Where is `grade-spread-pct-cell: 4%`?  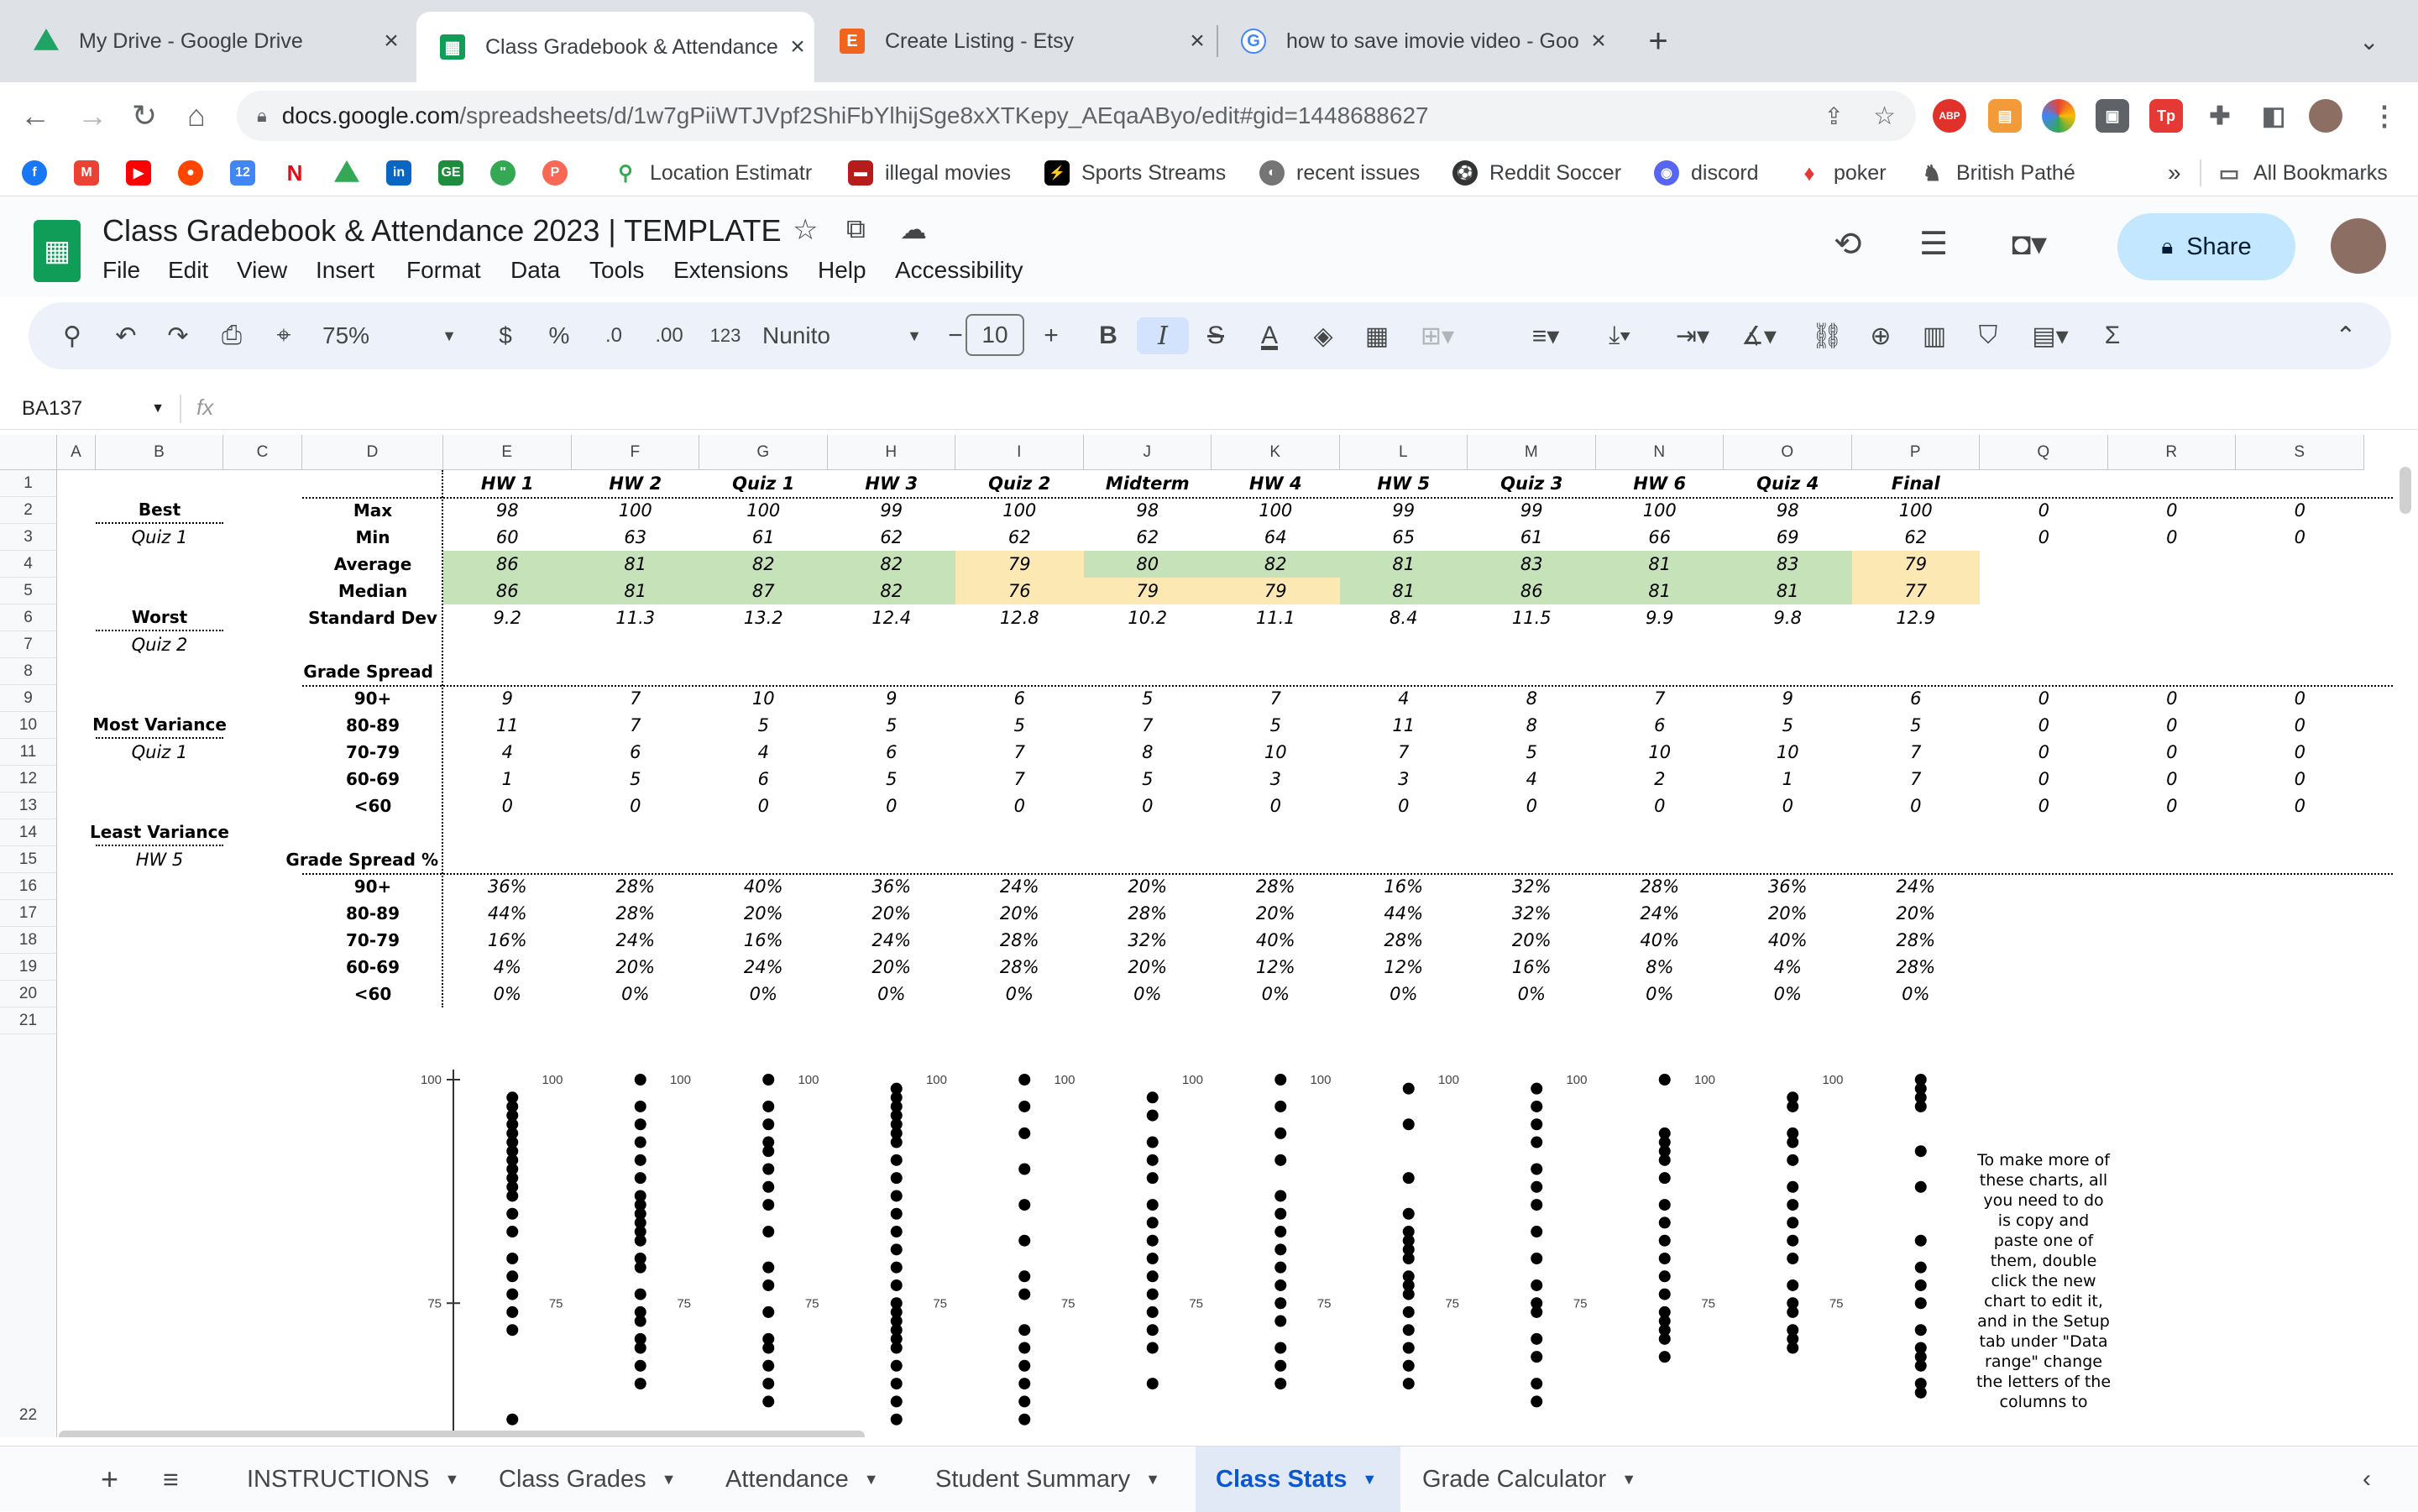
grade-spread-pct-cell: 4% is located at coordinates (1787, 967).